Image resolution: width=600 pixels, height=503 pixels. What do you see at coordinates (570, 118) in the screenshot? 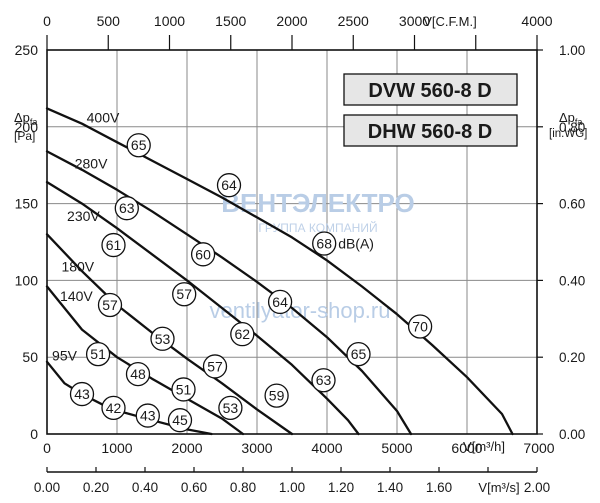
I see `y-axis-label-inwg: Δpfa` at bounding box center [570, 118].